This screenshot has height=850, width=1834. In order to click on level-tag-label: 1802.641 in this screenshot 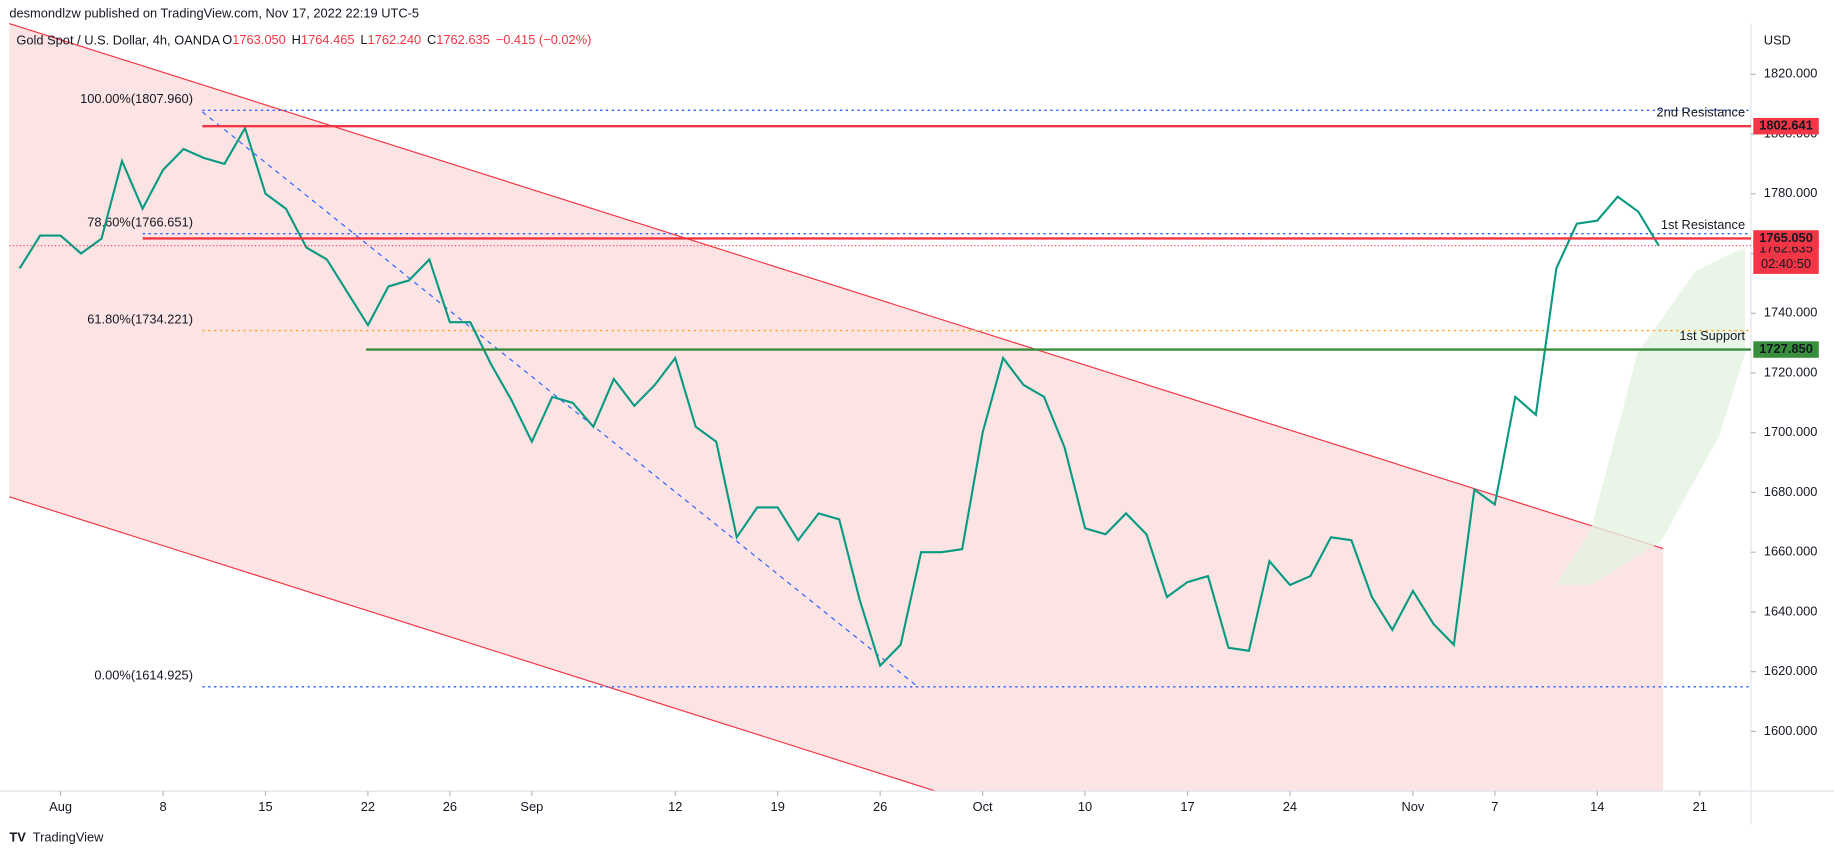, I will do `click(1786, 125)`.